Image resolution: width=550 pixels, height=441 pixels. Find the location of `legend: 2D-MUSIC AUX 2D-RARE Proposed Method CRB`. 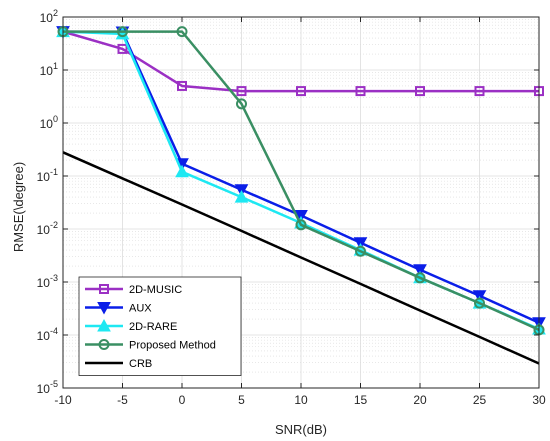

legend: 2D-MUSIC AUX 2D-RARE Proposed Method CRB is located at coordinates (160, 326).